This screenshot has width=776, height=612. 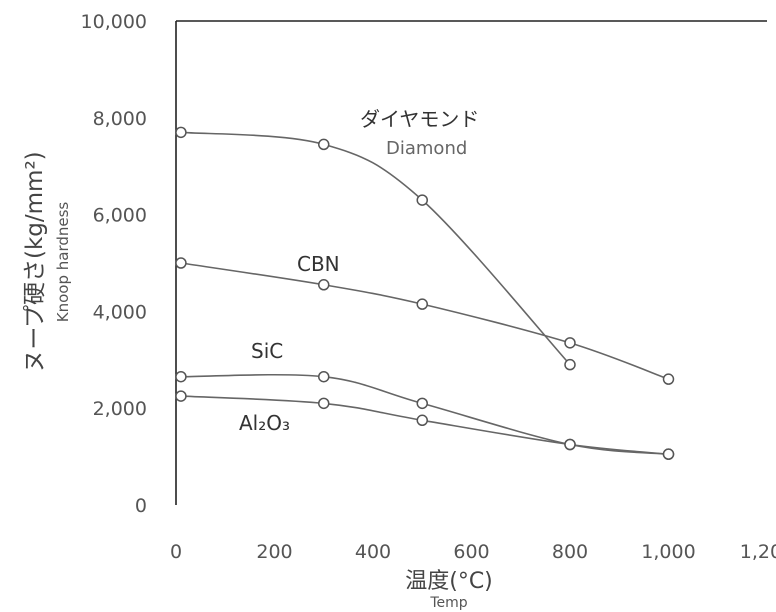 What do you see at coordinates (120, 312) in the screenshot?
I see `y-tick-label: 4,000` at bounding box center [120, 312].